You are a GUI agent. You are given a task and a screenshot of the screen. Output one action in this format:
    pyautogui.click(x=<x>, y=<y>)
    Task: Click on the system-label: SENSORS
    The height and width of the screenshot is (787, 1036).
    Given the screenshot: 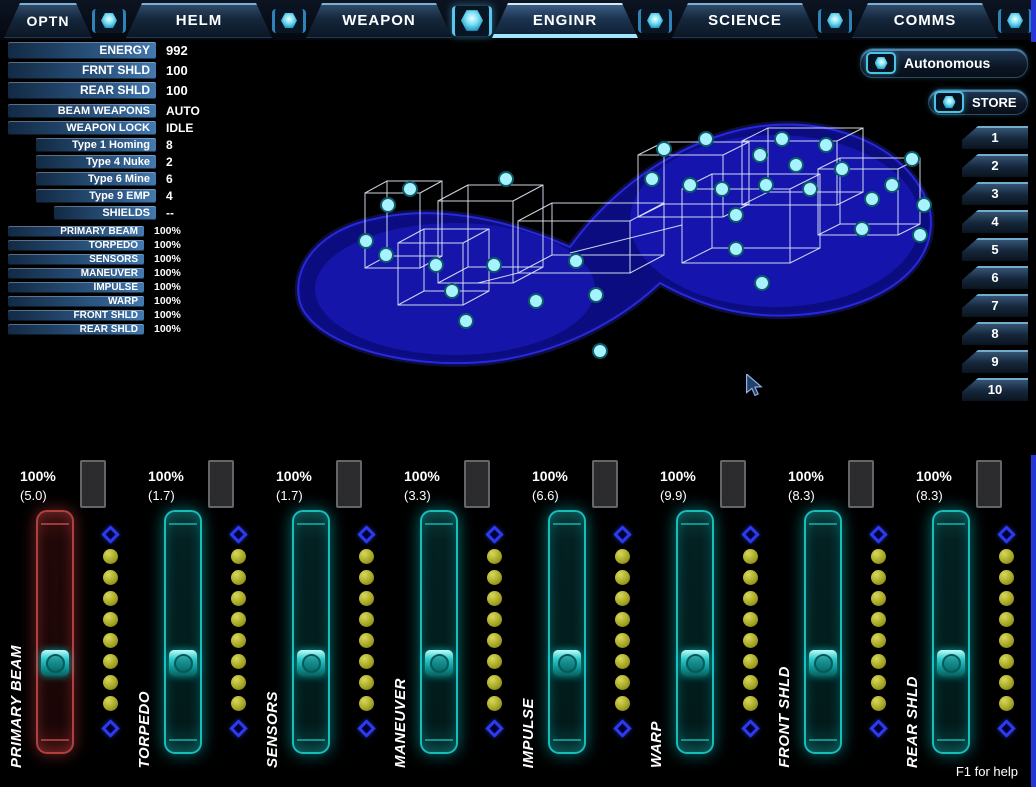 What is the action you would take?
    pyautogui.click(x=272, y=729)
    